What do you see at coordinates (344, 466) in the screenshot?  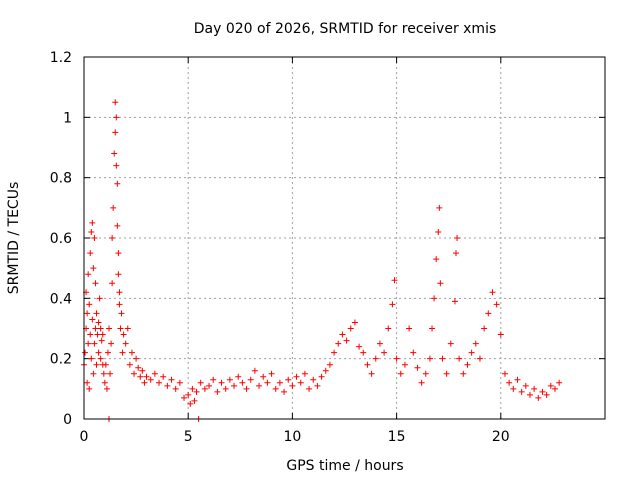 I see `x-axis-label: GPS time / hours` at bounding box center [344, 466].